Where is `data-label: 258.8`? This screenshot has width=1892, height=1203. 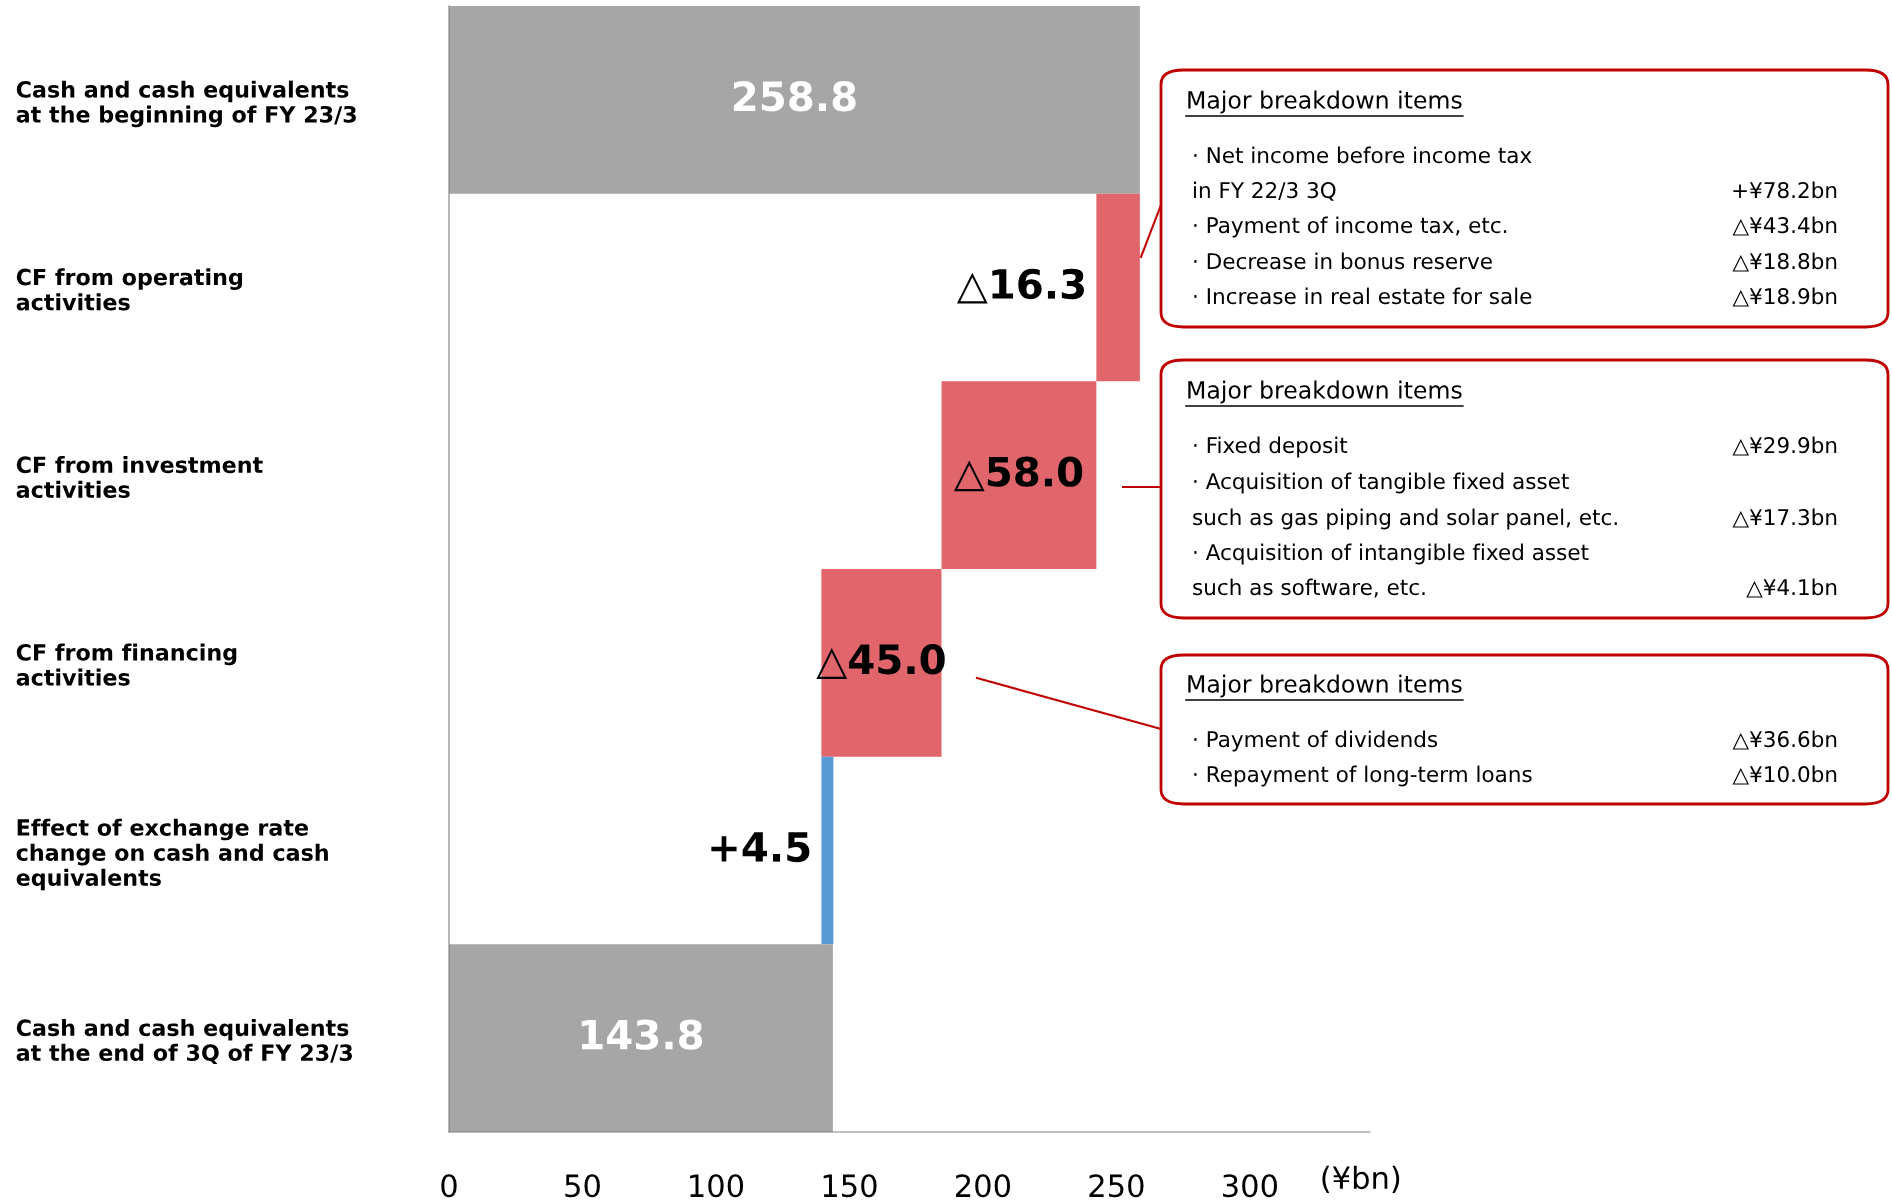
data-label: 258.8 is located at coordinates (794, 96).